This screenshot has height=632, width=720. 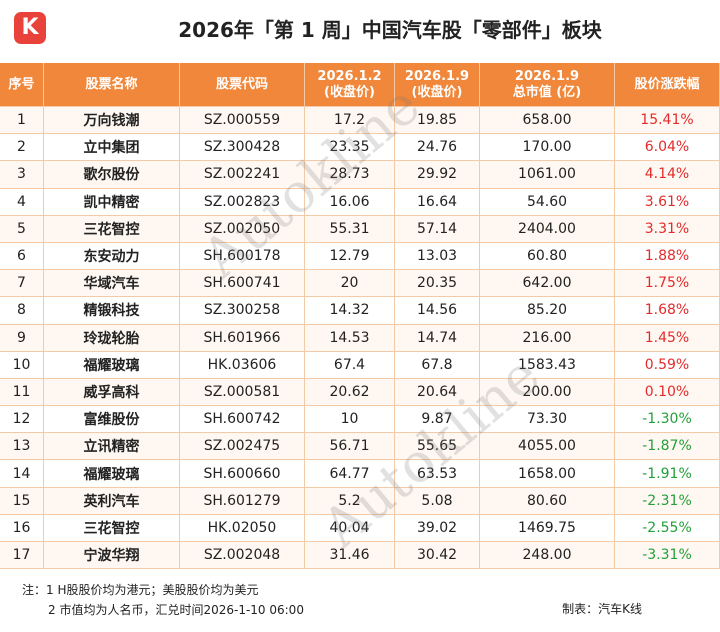 What do you see at coordinates (437, 311) in the screenshot?
I see `cell: 14.56` at bounding box center [437, 311].